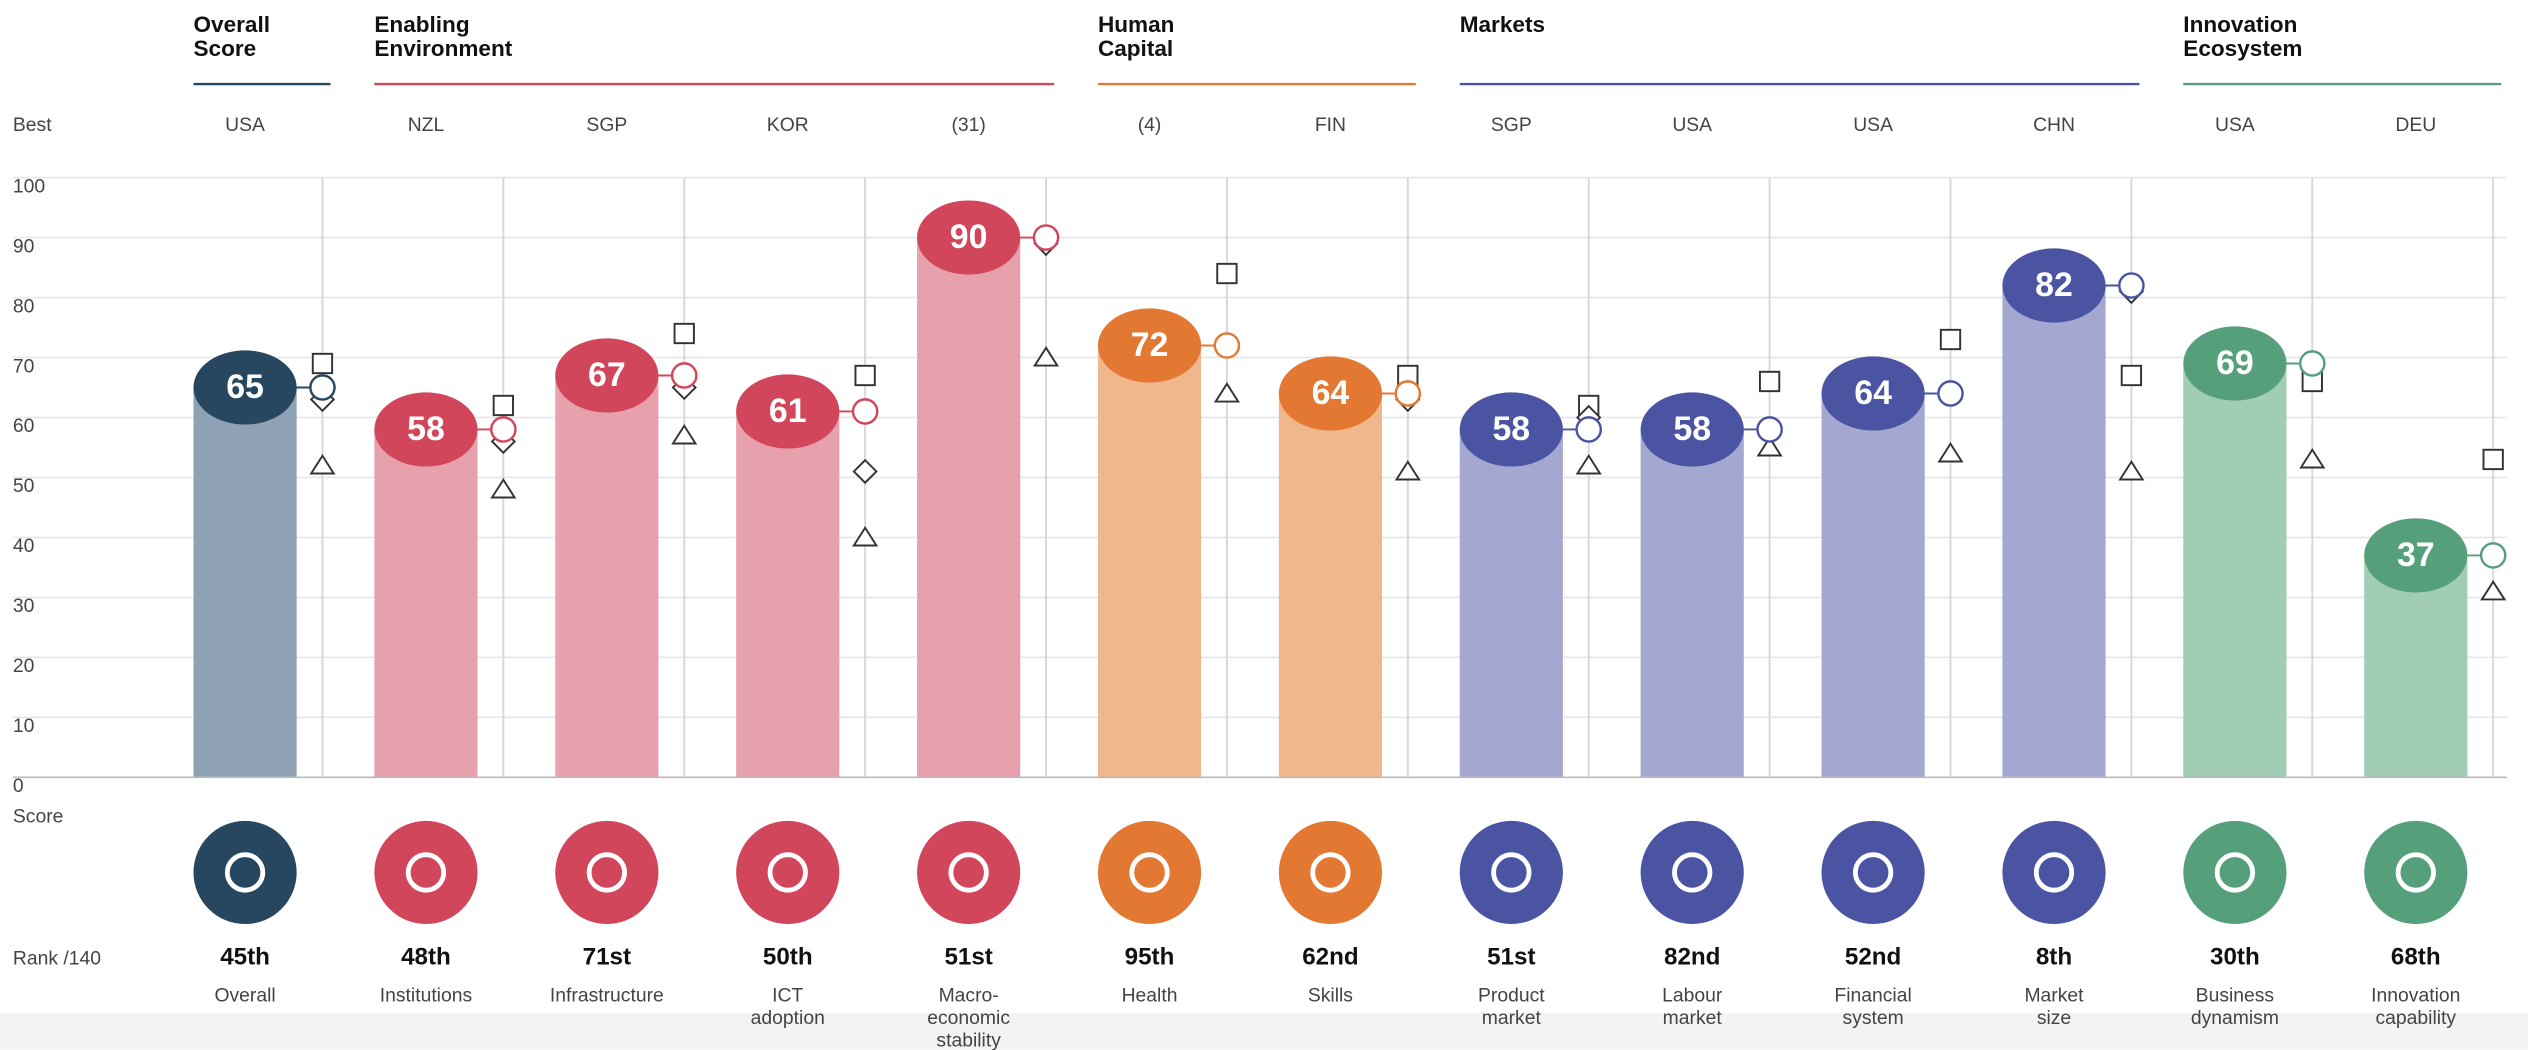 Image resolution: width=2528 pixels, height=1050 pixels. Describe the element at coordinates (426, 125) in the screenshot. I see `best-country: NZL` at that location.